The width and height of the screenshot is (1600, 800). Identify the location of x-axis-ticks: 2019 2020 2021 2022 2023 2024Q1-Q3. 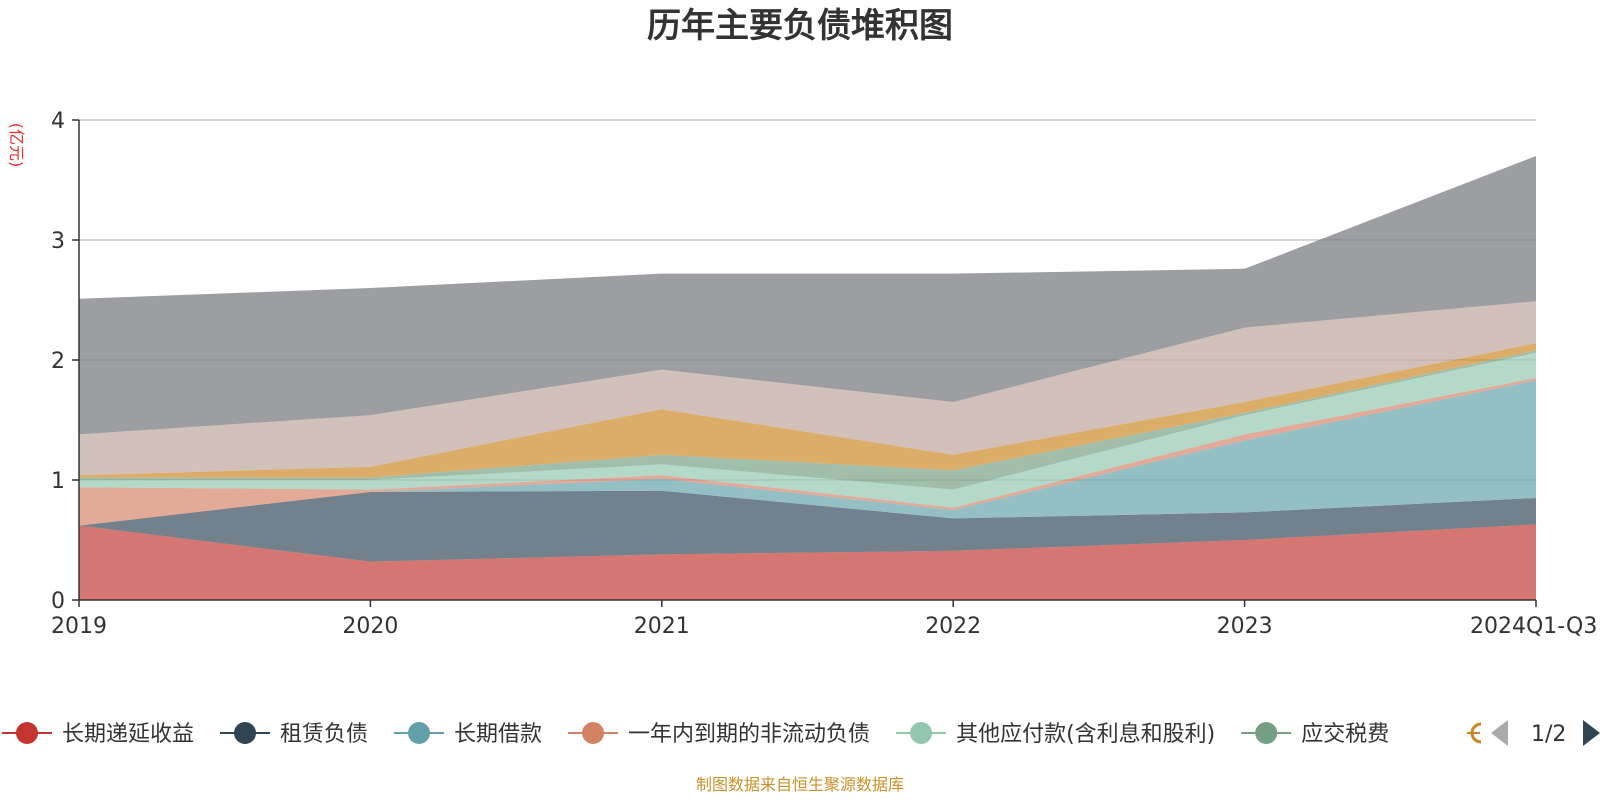
(824, 619).